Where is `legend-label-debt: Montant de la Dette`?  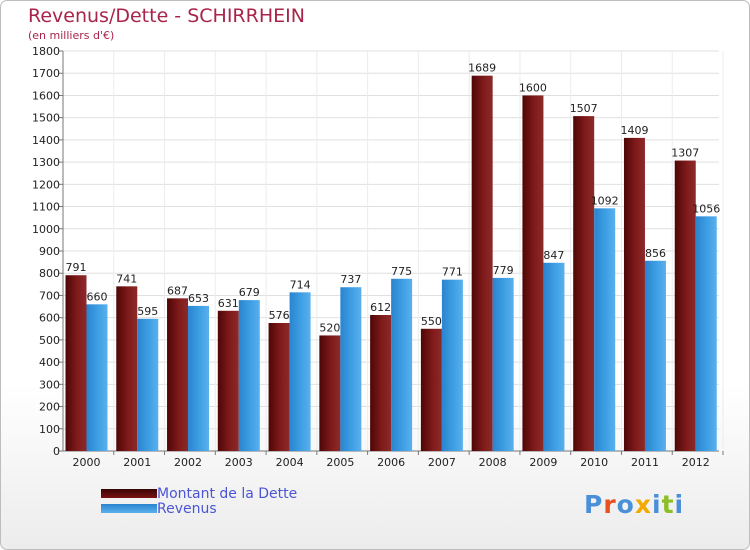 legend-label-debt: Montant de la Dette is located at coordinates (227, 494).